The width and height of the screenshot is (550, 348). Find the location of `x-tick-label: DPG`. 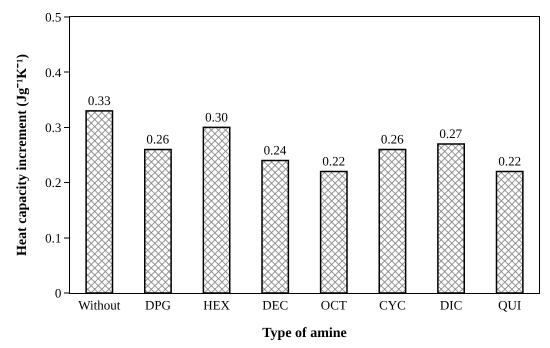

x-tick-label: DPG is located at coordinates (157, 305).